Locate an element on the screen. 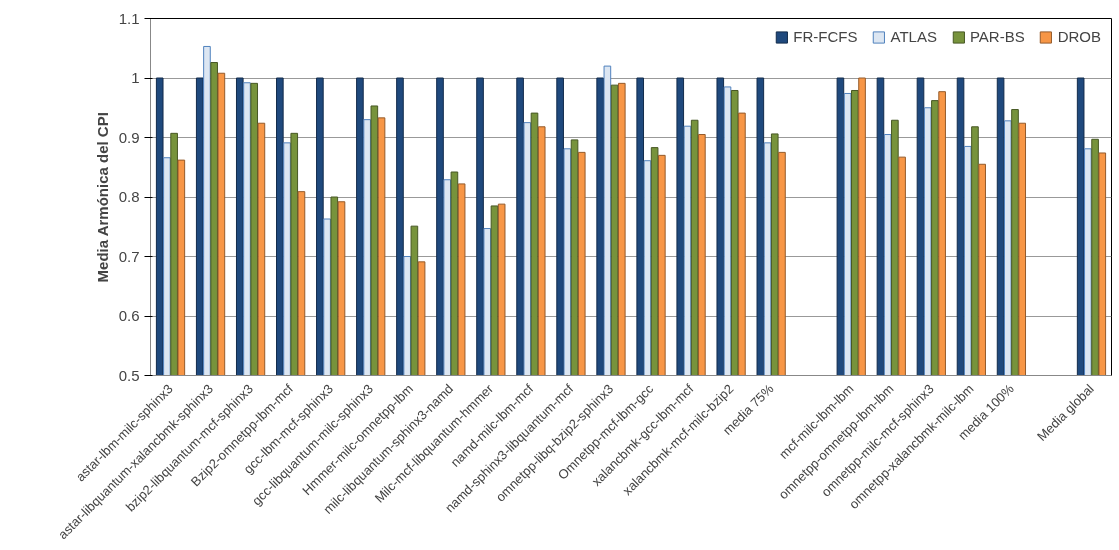  y-tick-label: 0.9 is located at coordinates (129, 137).